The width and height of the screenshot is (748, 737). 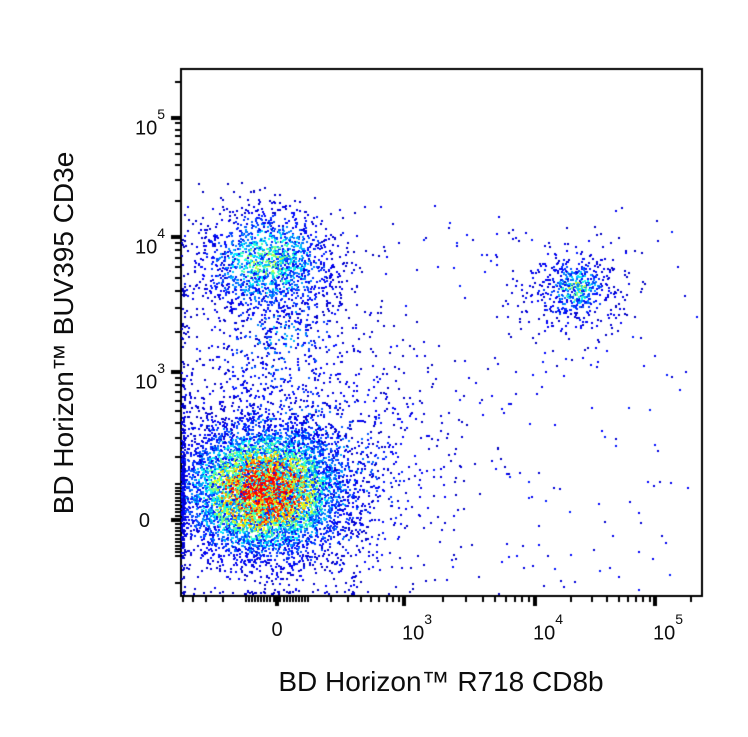 What do you see at coordinates (144, 521) in the screenshot?
I see `y-tick-label-0: 0` at bounding box center [144, 521].